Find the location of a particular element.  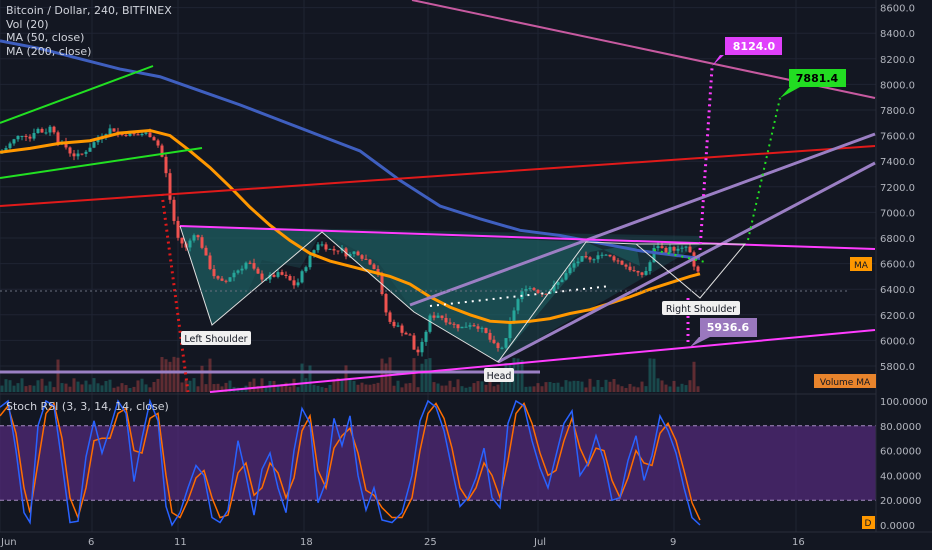

time-tick-label: 6 is located at coordinates (91, 542).